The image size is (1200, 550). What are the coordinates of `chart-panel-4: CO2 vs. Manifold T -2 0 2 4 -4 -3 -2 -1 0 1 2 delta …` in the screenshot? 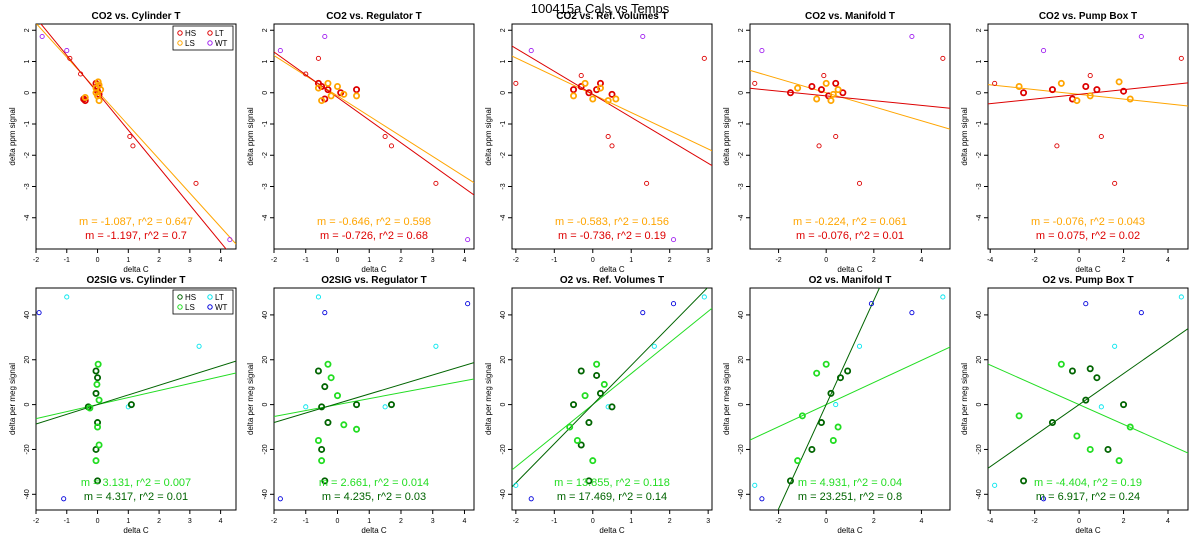 It's located at (836, 142).